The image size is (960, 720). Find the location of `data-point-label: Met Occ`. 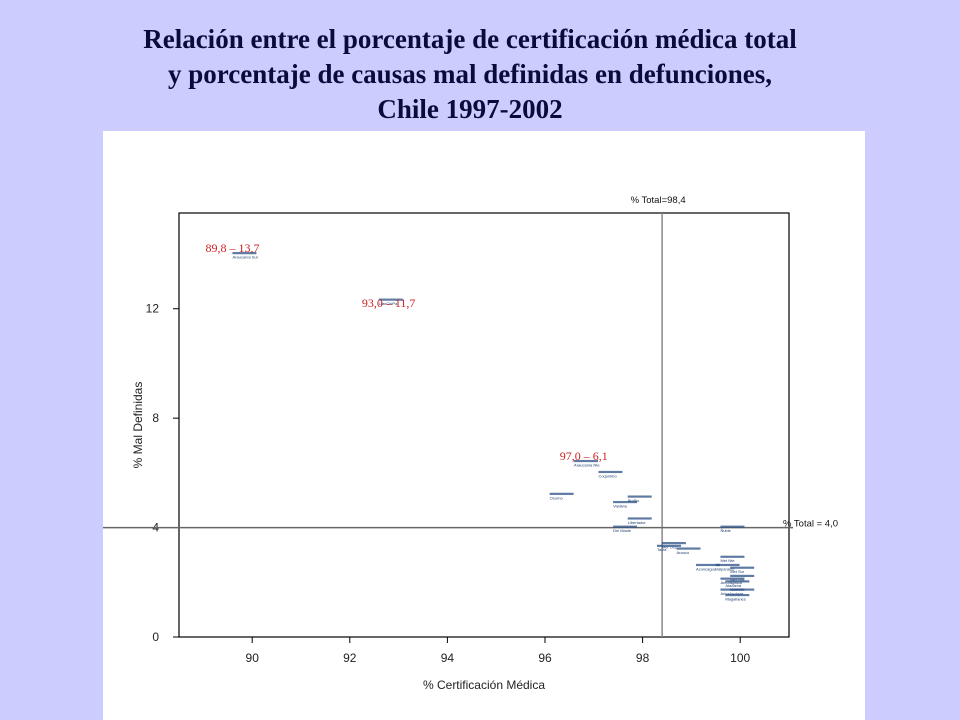

data-point-label: Met Occ is located at coordinates (669, 546).